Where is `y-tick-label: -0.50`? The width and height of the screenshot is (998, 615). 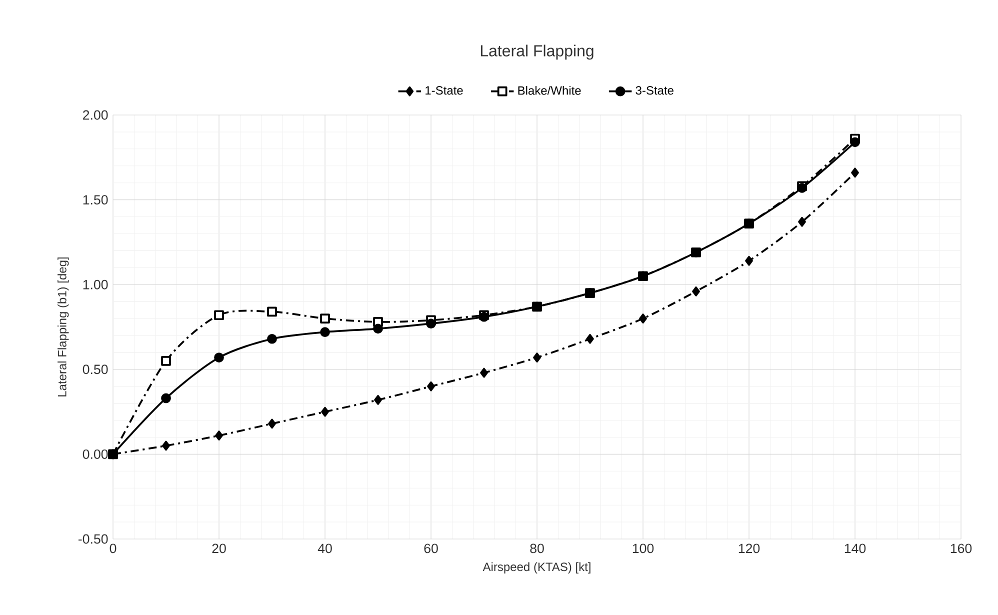 y-tick-label: -0.50 is located at coordinates (93, 539).